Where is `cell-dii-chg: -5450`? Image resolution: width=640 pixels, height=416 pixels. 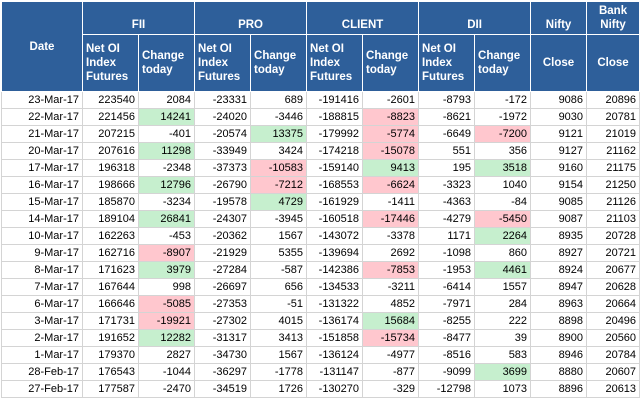 cell-dii-chg: -5450 is located at coordinates (503, 219).